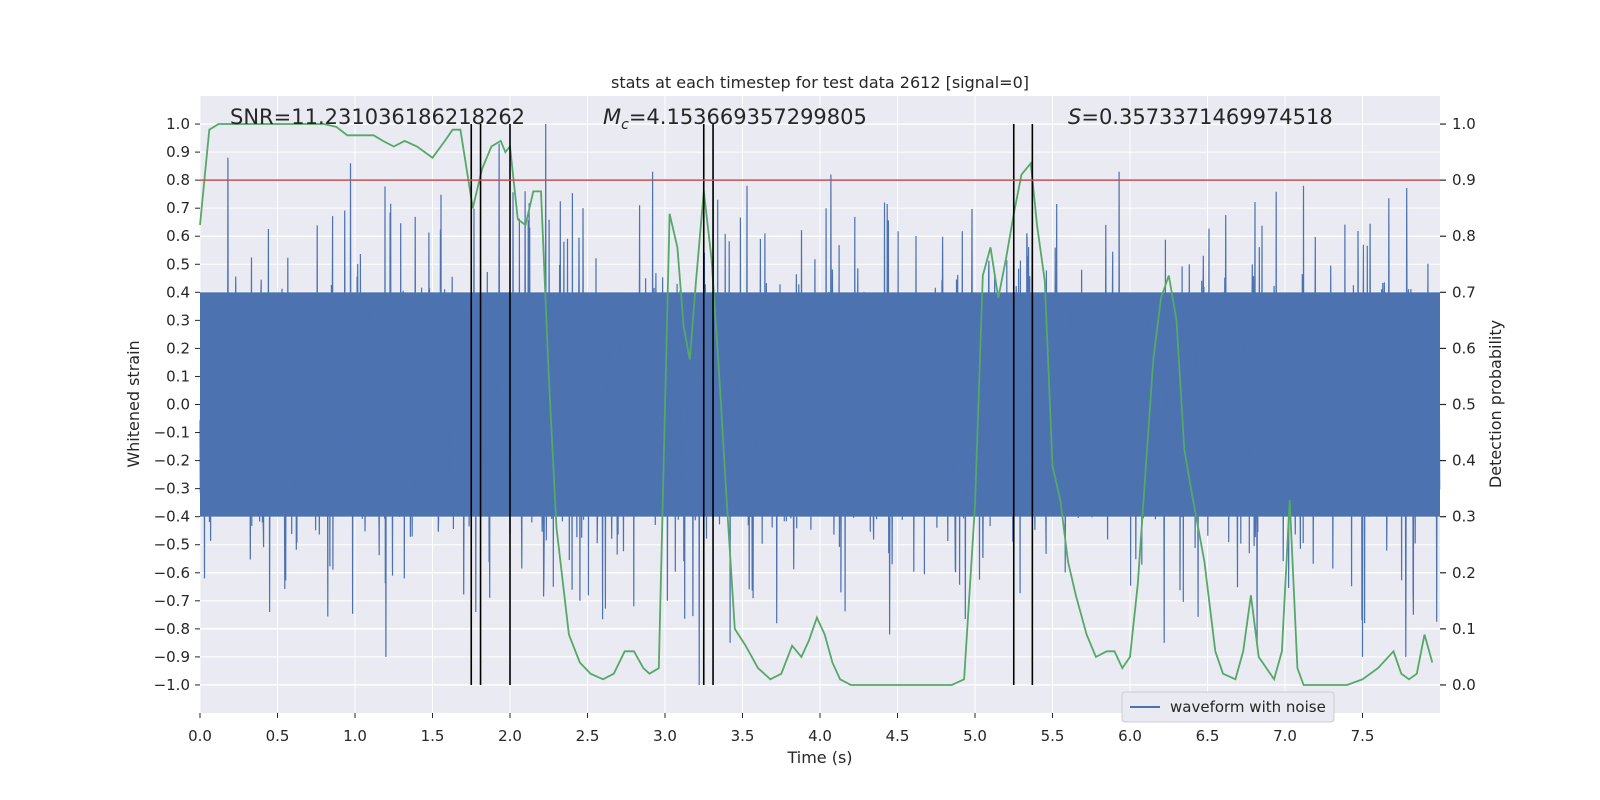  I want to click on mc-symbol: M, so click(612, 117).